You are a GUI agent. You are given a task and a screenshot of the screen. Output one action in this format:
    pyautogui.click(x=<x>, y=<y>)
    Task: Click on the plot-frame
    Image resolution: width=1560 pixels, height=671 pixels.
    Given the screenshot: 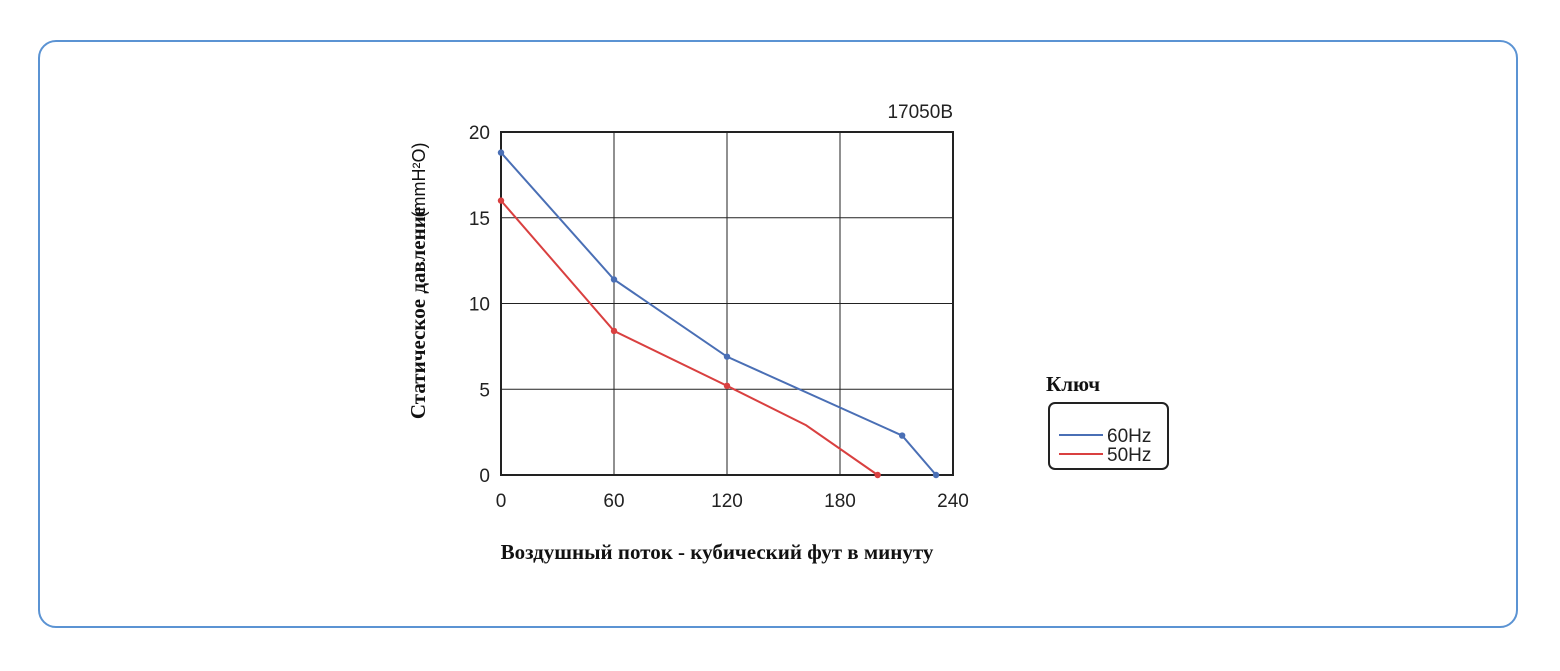 What is the action you would take?
    pyautogui.click(x=727, y=303)
    